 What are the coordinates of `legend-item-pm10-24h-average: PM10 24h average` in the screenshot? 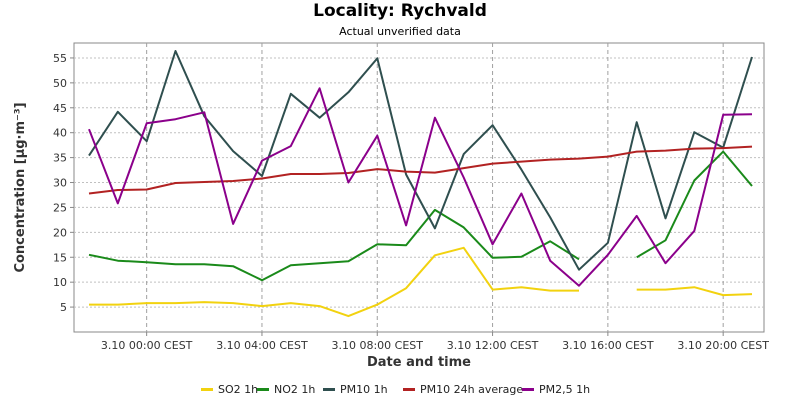 It's located at (463, 389).